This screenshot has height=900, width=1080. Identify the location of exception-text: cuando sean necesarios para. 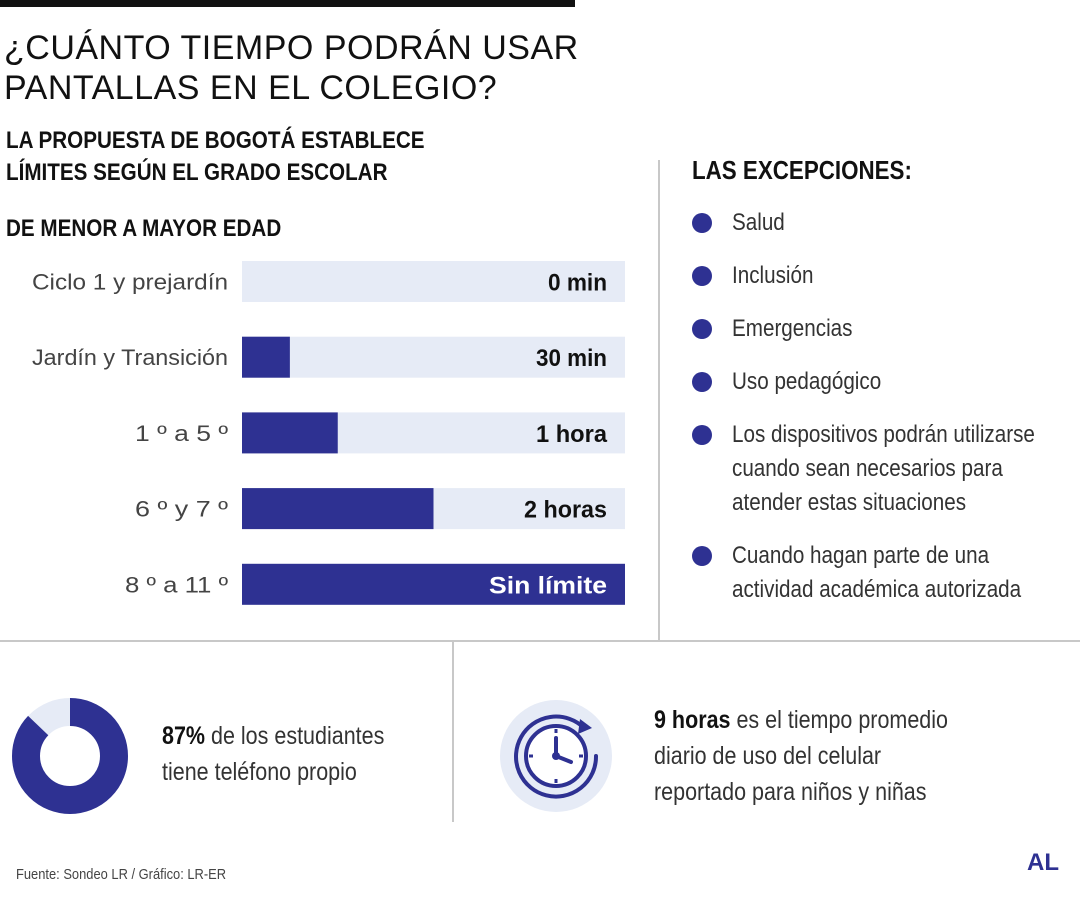
(867, 468).